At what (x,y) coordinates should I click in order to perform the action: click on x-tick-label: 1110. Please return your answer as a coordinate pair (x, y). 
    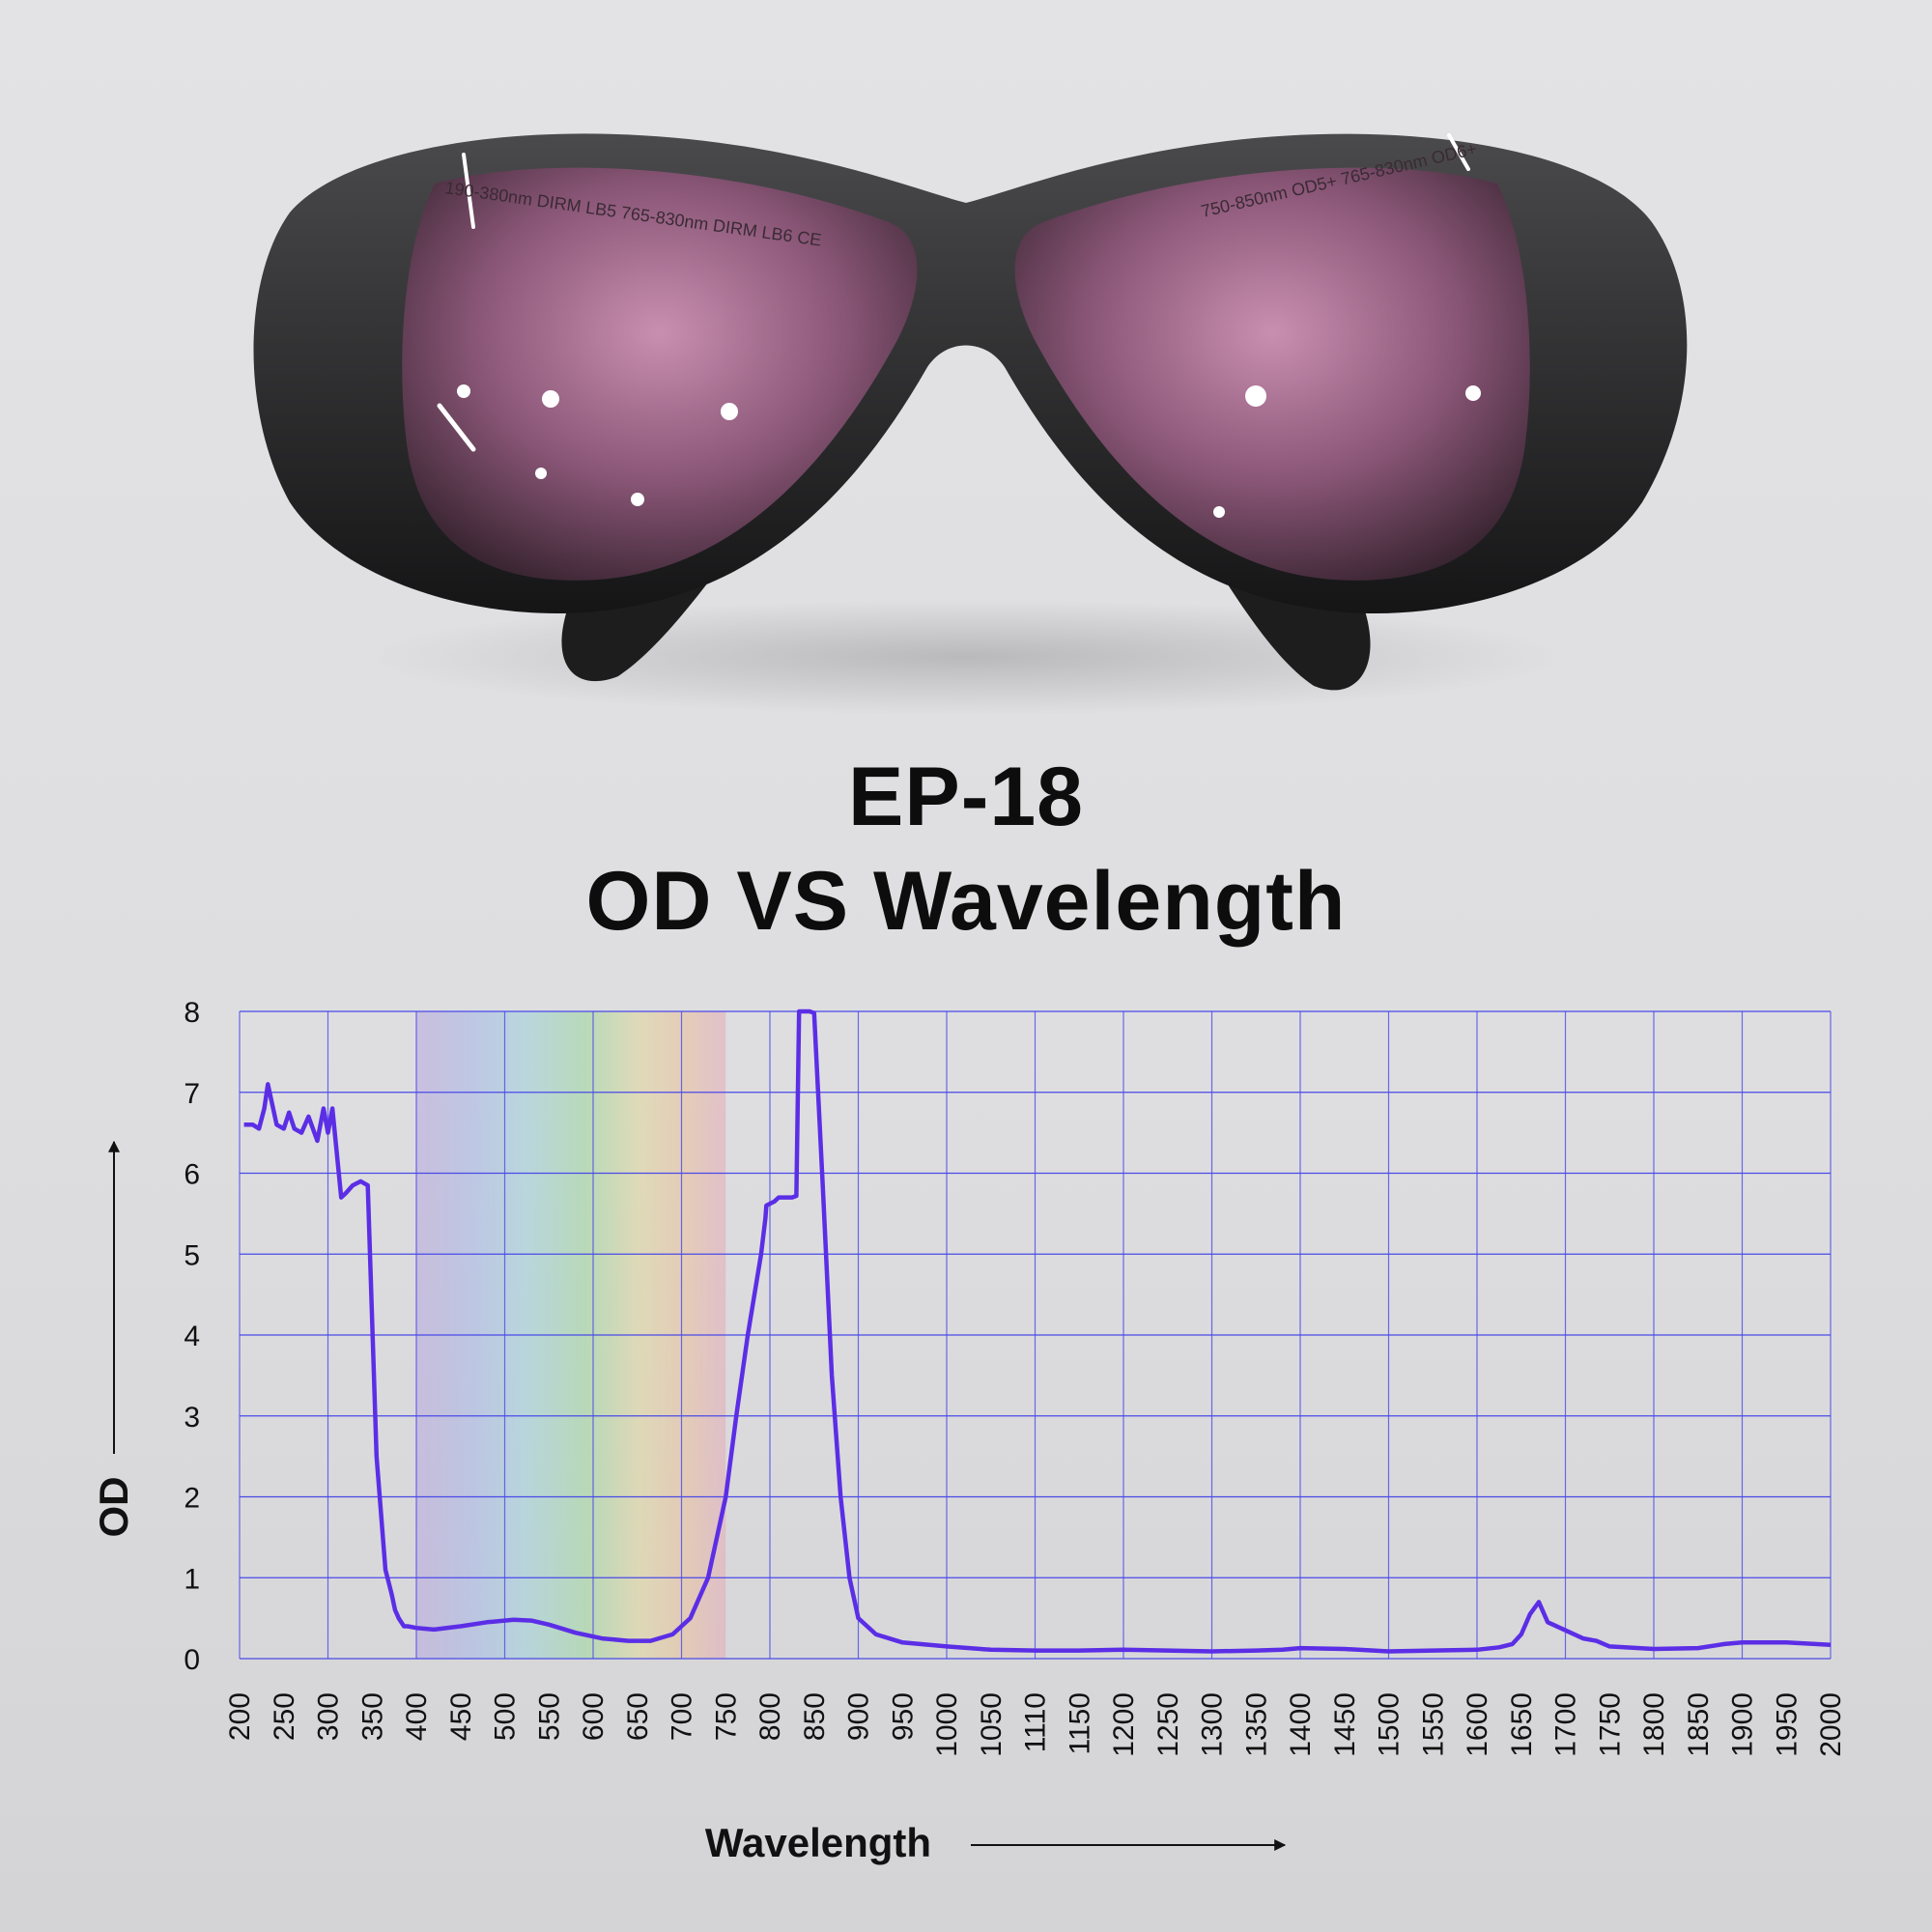
    Looking at the image, I should click on (1036, 1722).